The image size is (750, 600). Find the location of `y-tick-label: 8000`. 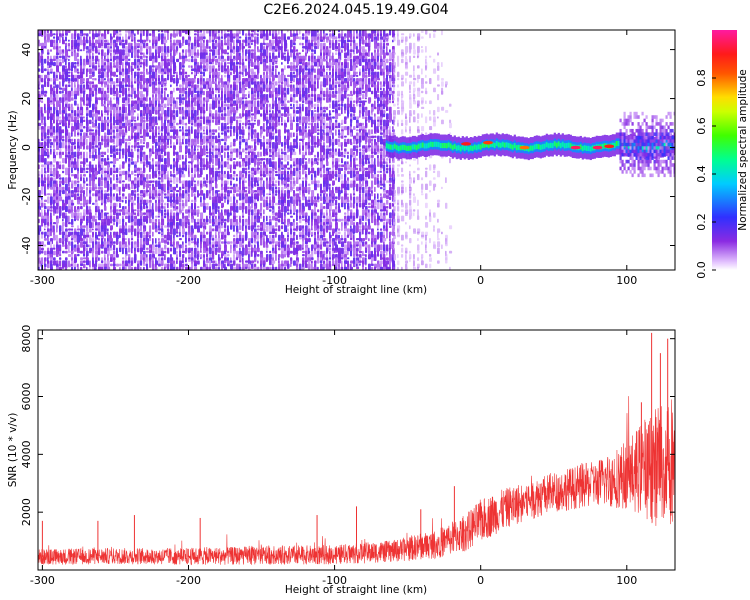

y-tick-label: 8000 is located at coordinates (26, 339).